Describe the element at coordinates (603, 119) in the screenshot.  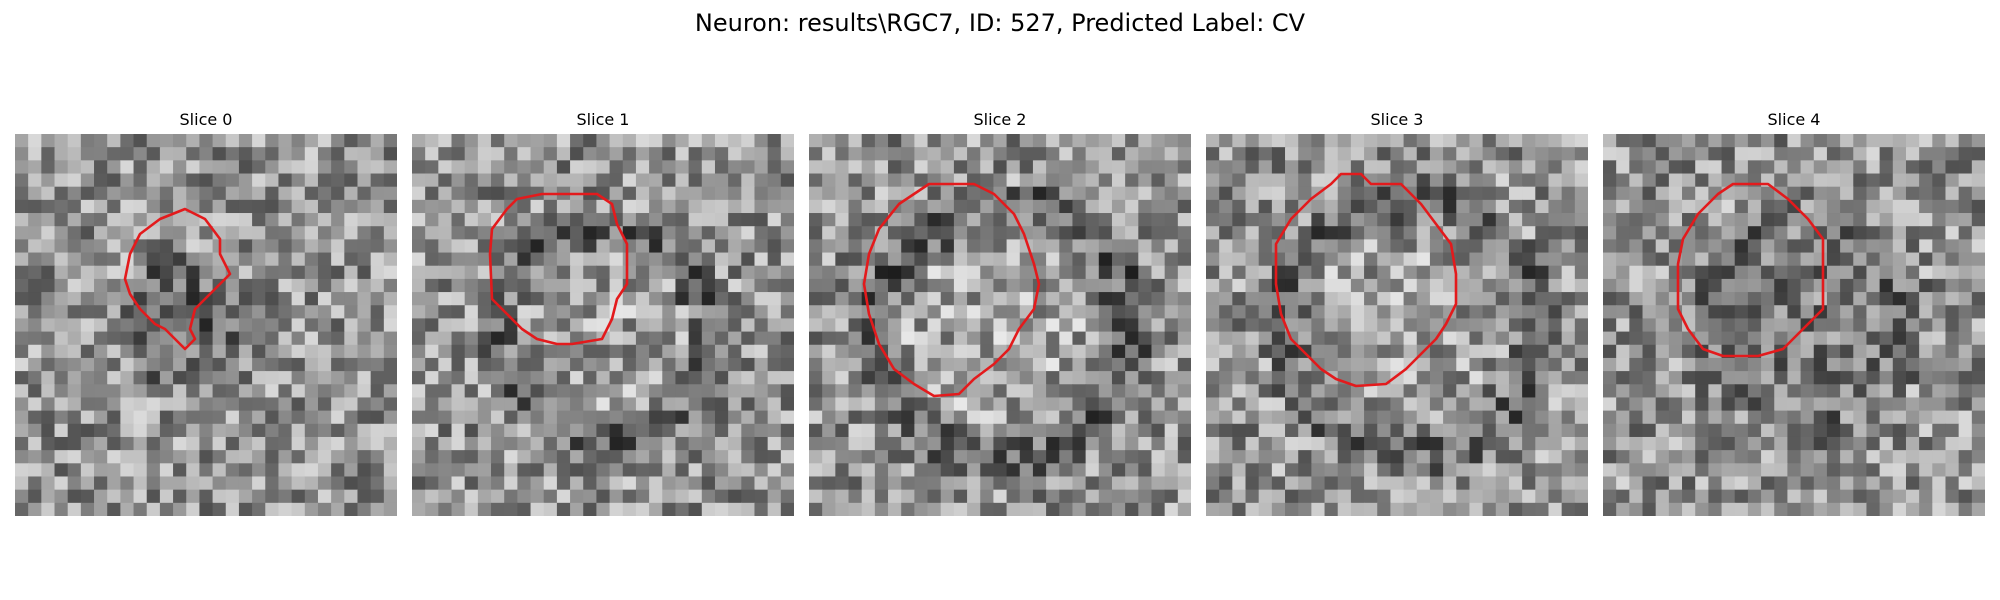
I see `slice-title-1: Slice 1` at that location.